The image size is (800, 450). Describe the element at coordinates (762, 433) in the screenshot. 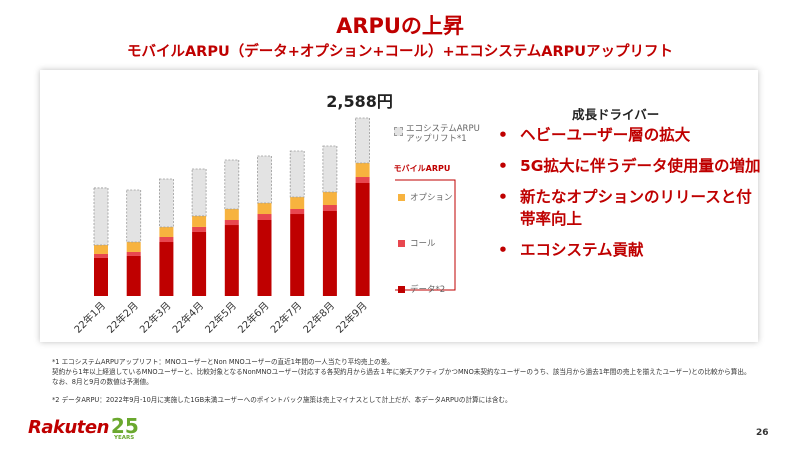

I see `page-number: 26` at that location.